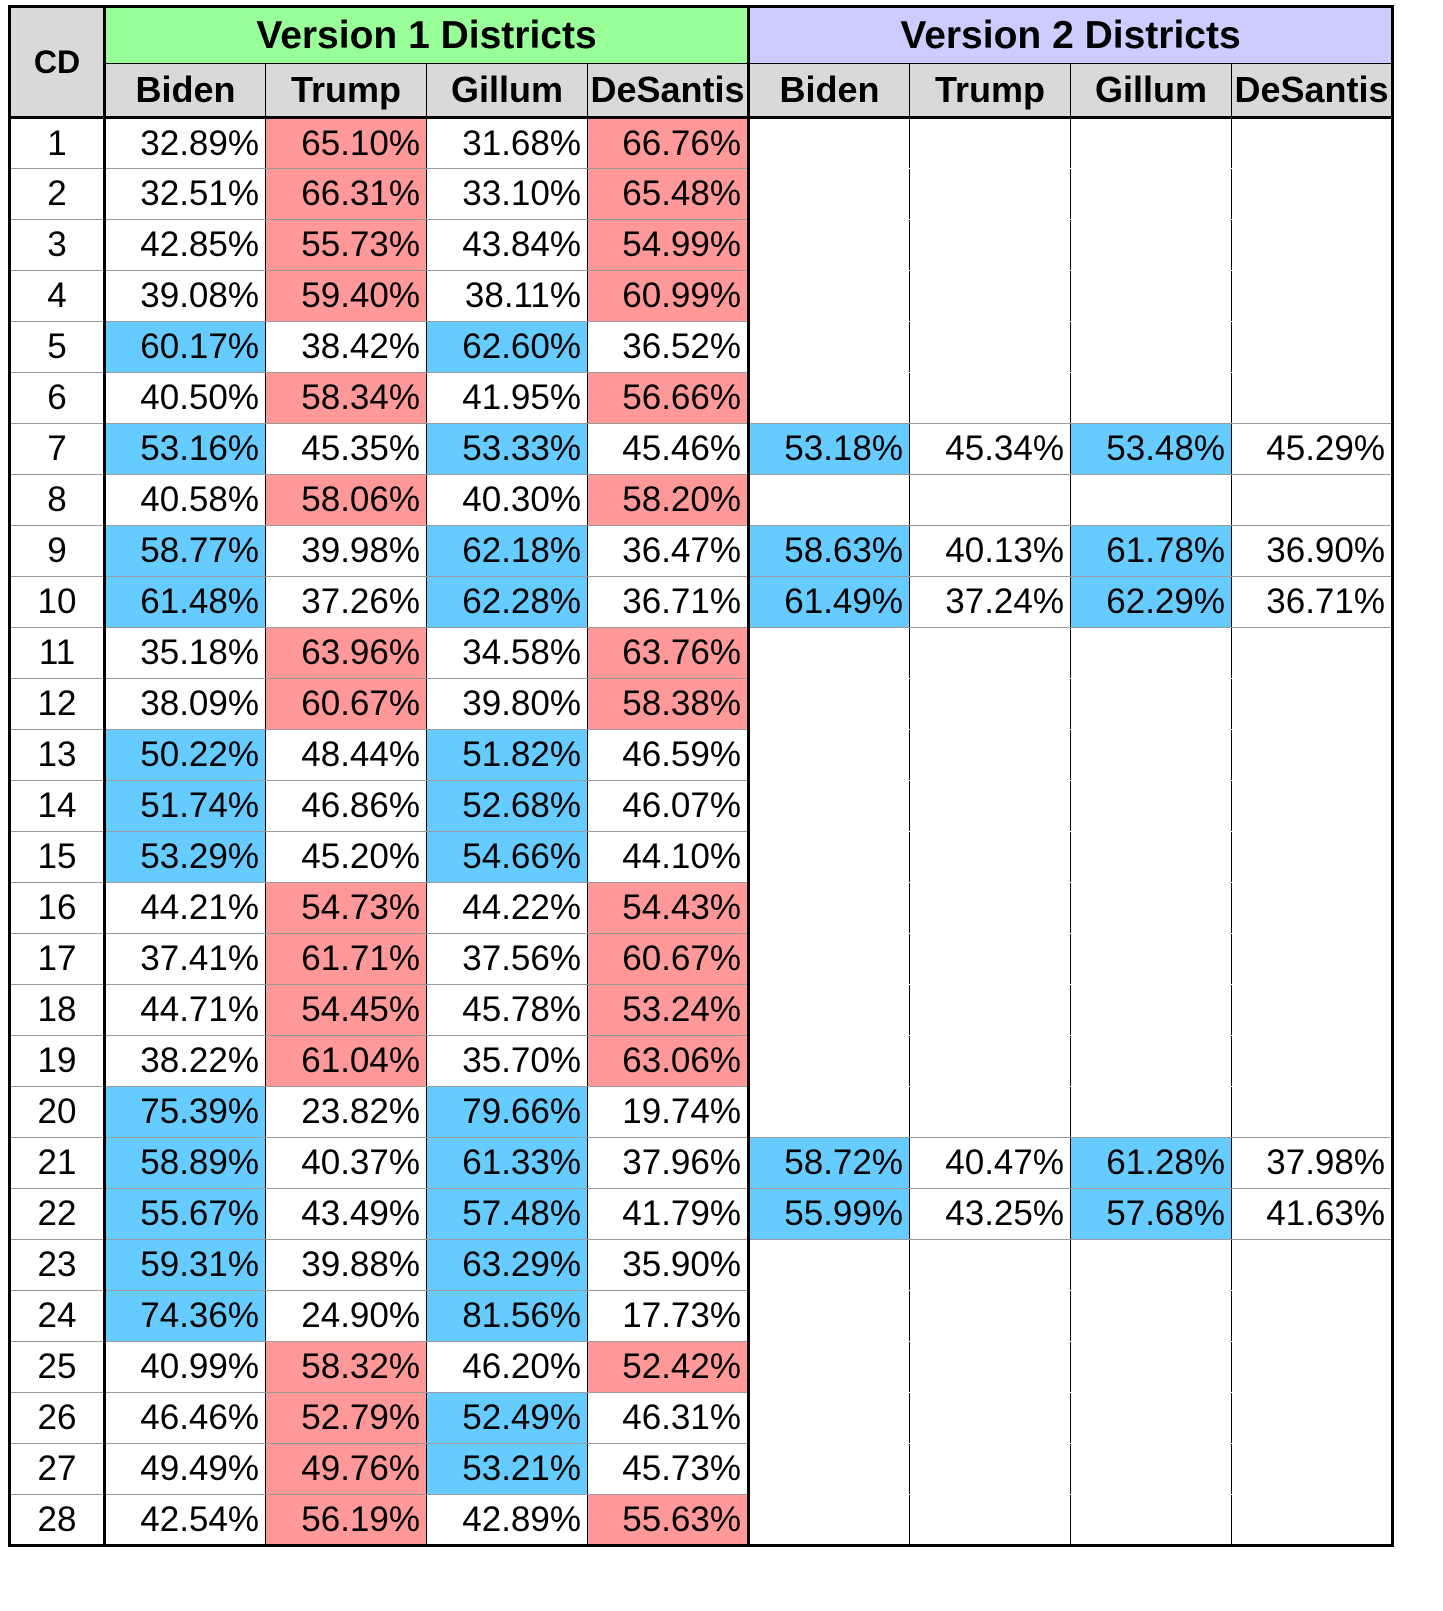 Image resolution: width=1443 pixels, height=1611 pixels. I want to click on v1-biden-cell: 40.58%, so click(185, 500).